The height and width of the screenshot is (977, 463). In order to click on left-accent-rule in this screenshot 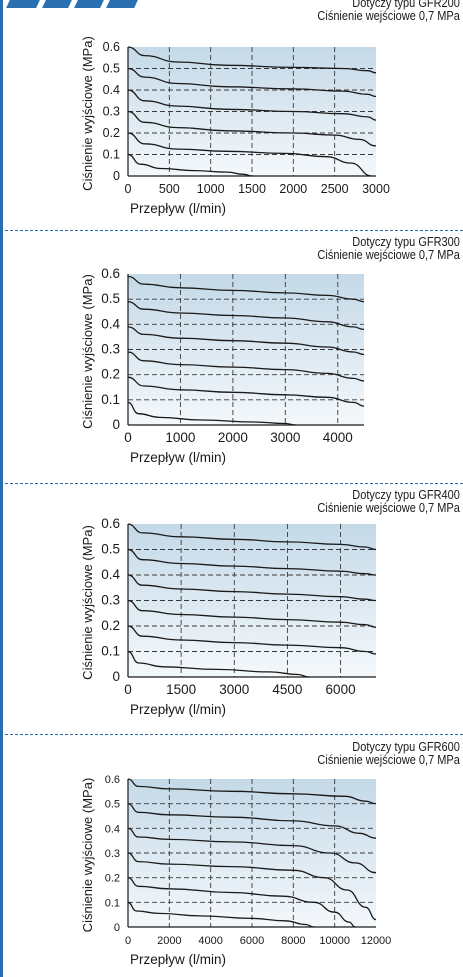, I will do `click(1, 488)`.